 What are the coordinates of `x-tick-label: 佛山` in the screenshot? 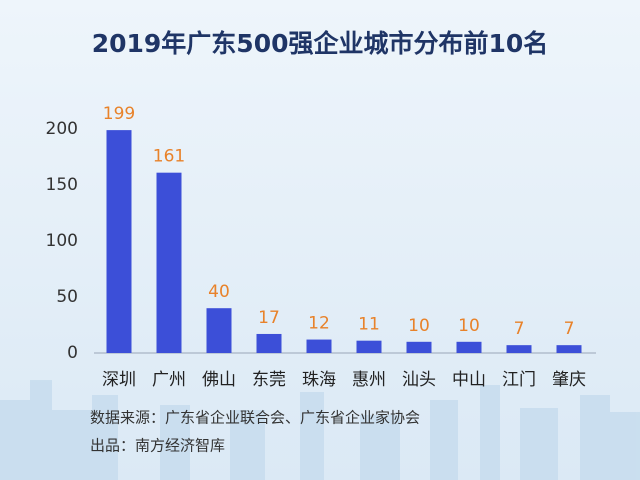 It's located at (219, 380).